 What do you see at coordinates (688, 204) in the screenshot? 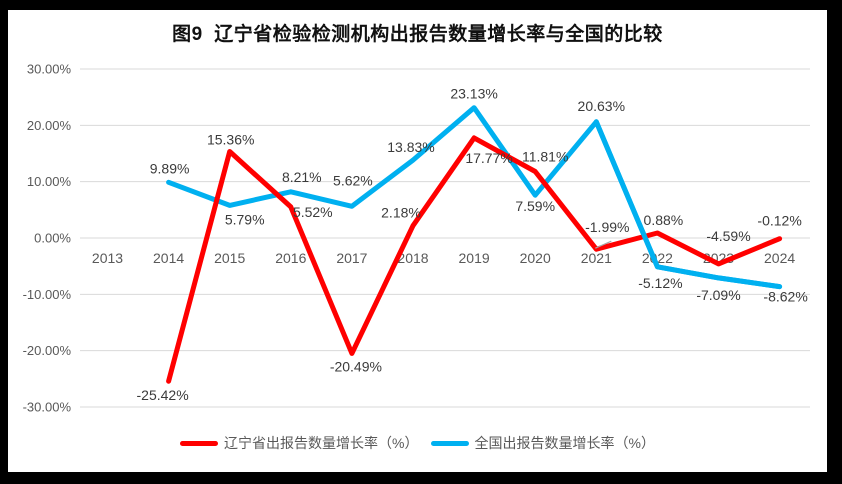
I see `series-line-national-overlay` at bounding box center [688, 204].